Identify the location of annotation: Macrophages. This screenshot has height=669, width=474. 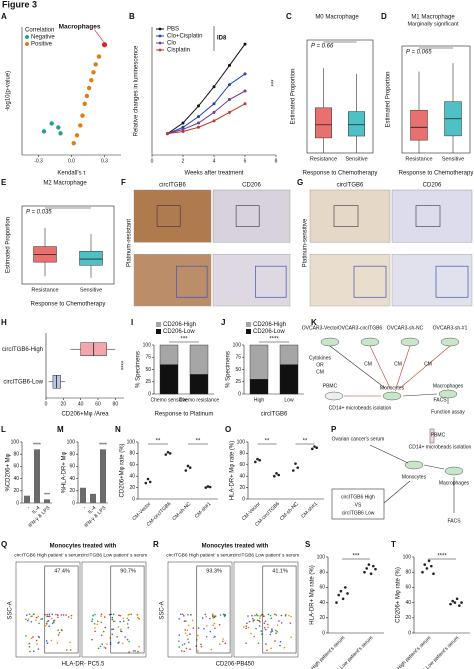
(80, 26).